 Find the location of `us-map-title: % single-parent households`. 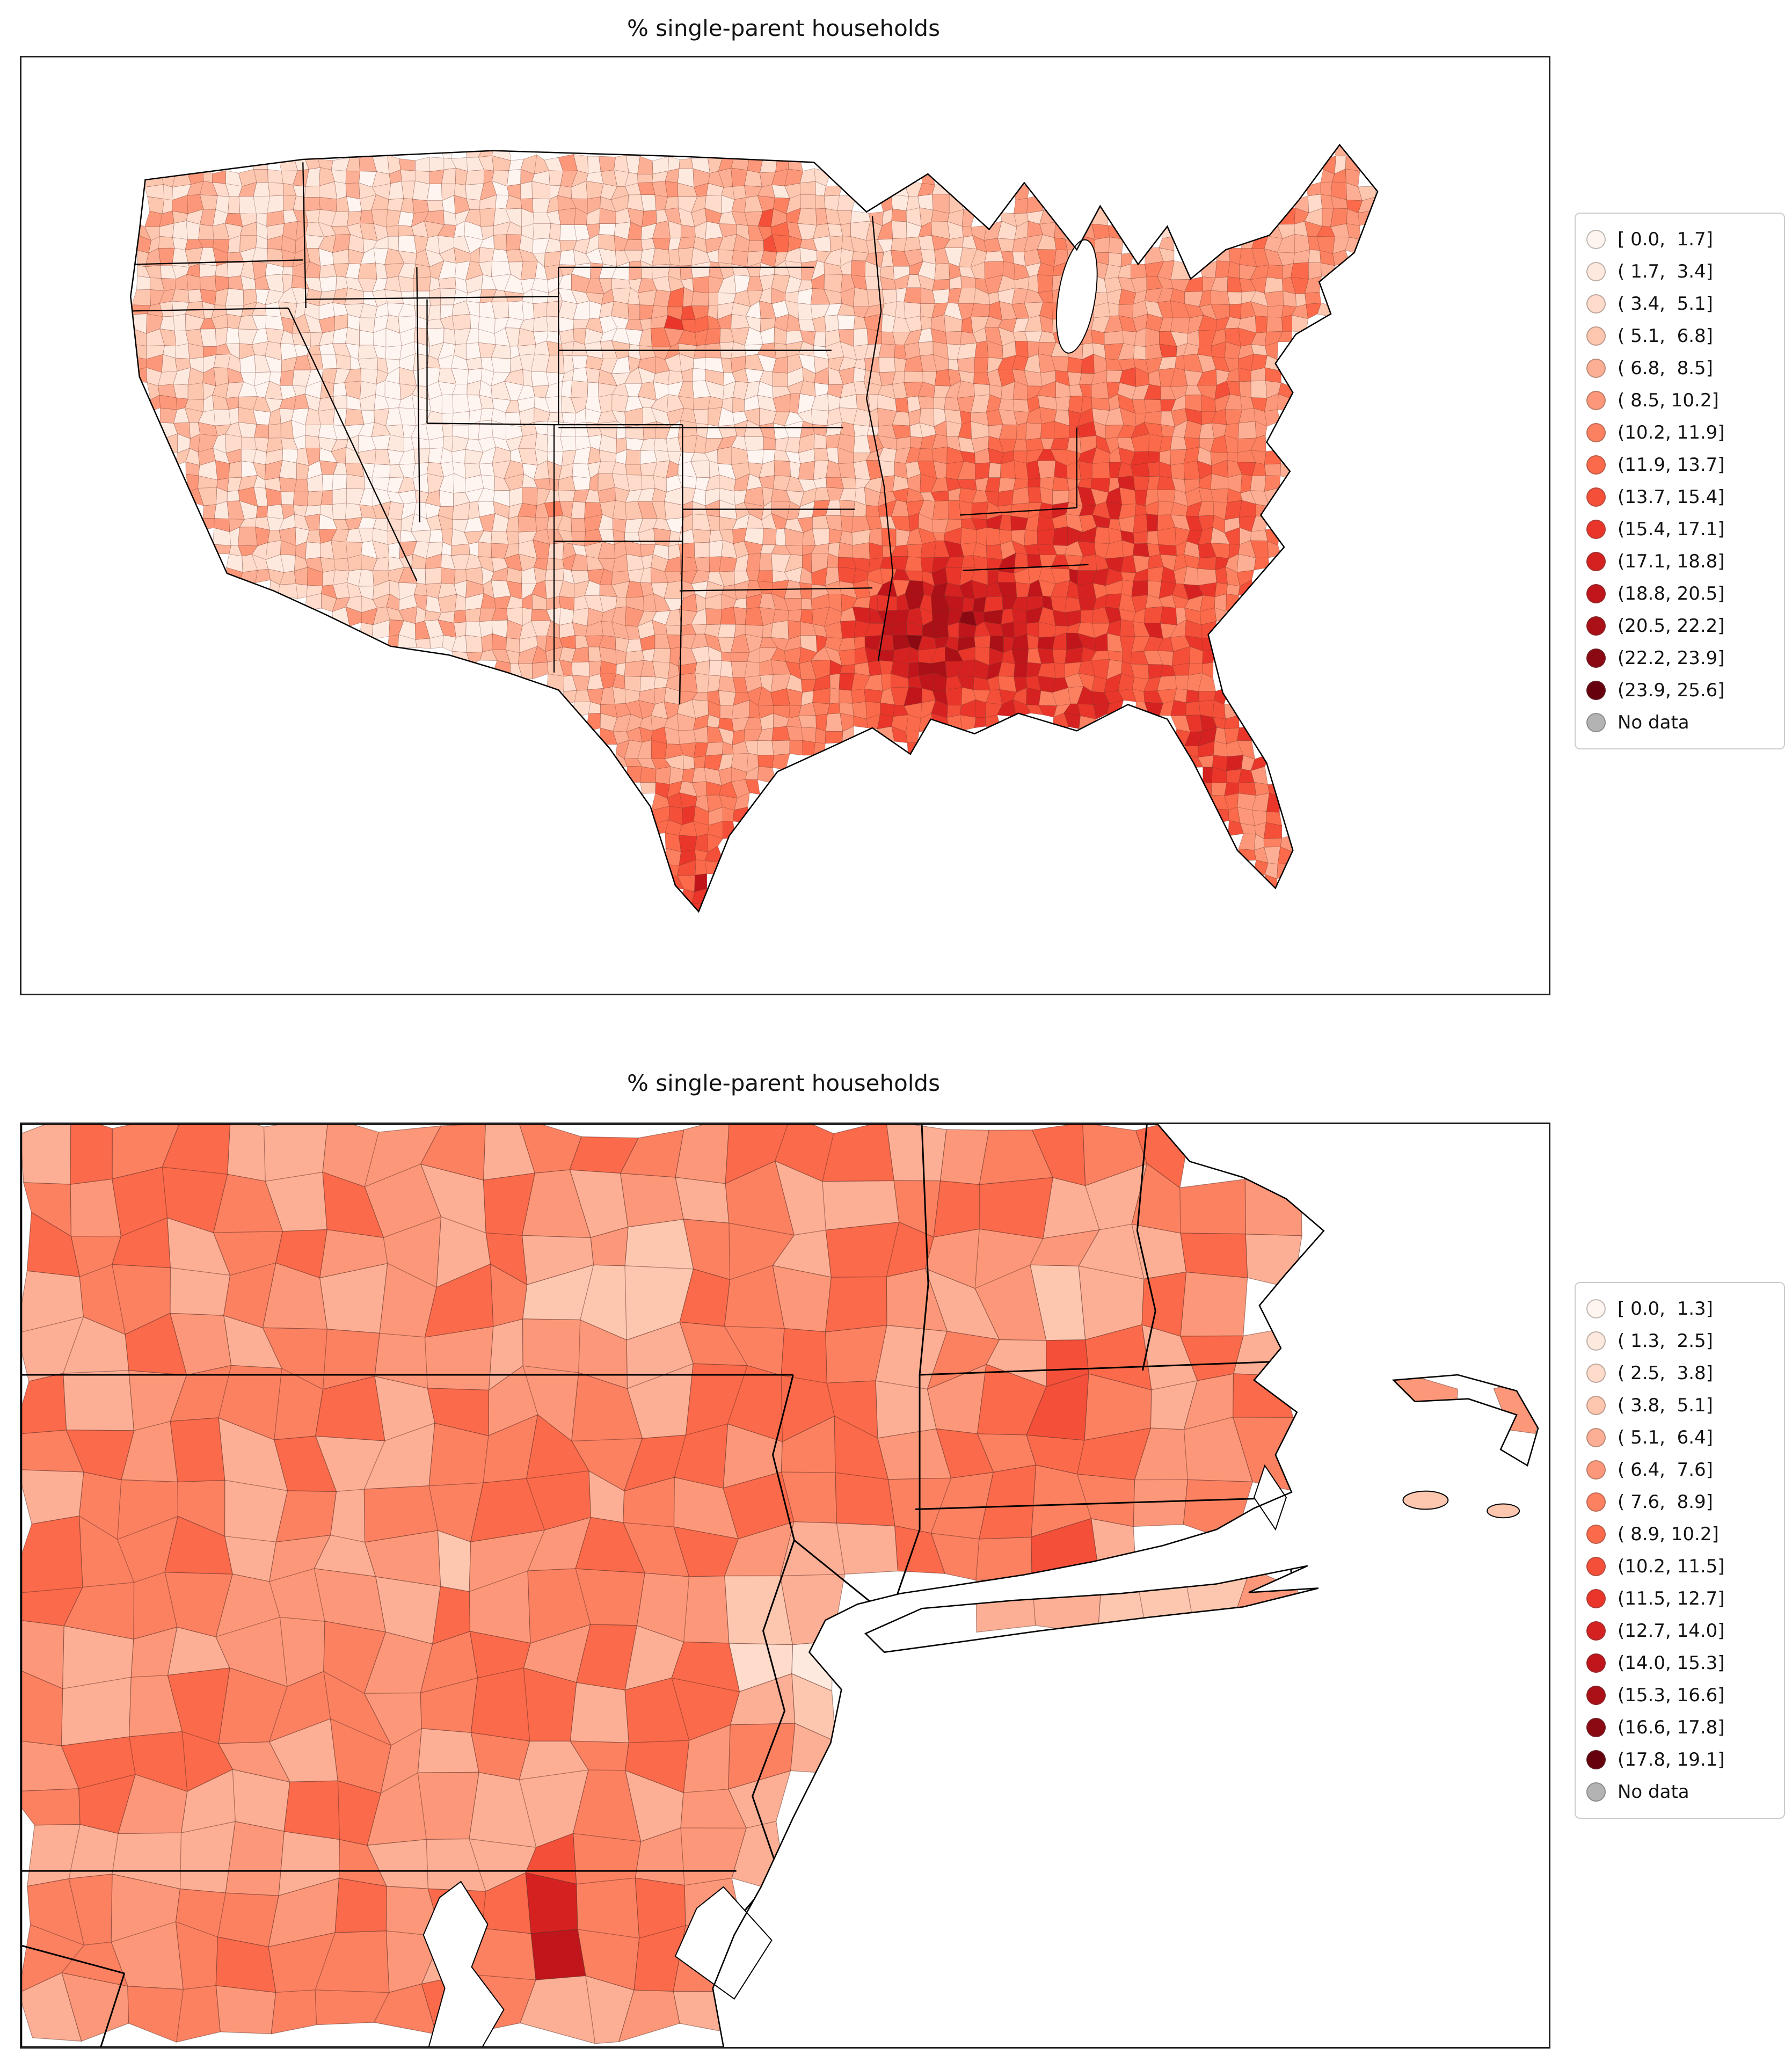

us-map-title: % single-parent households is located at coordinates (783, 28).